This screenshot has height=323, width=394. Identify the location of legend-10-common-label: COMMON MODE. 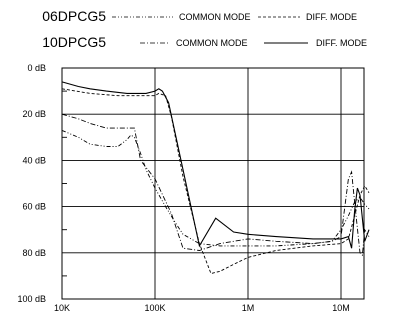
(212, 43).